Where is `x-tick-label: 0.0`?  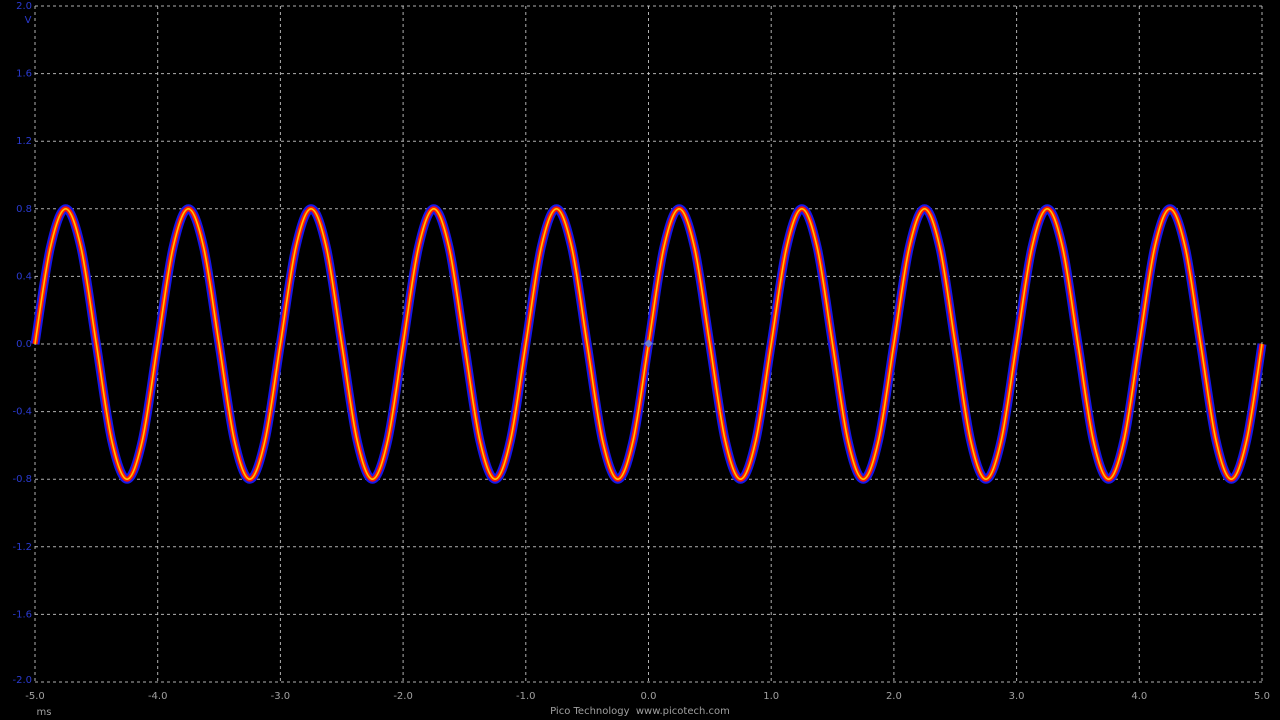 x-tick-label: 0.0 is located at coordinates (649, 696).